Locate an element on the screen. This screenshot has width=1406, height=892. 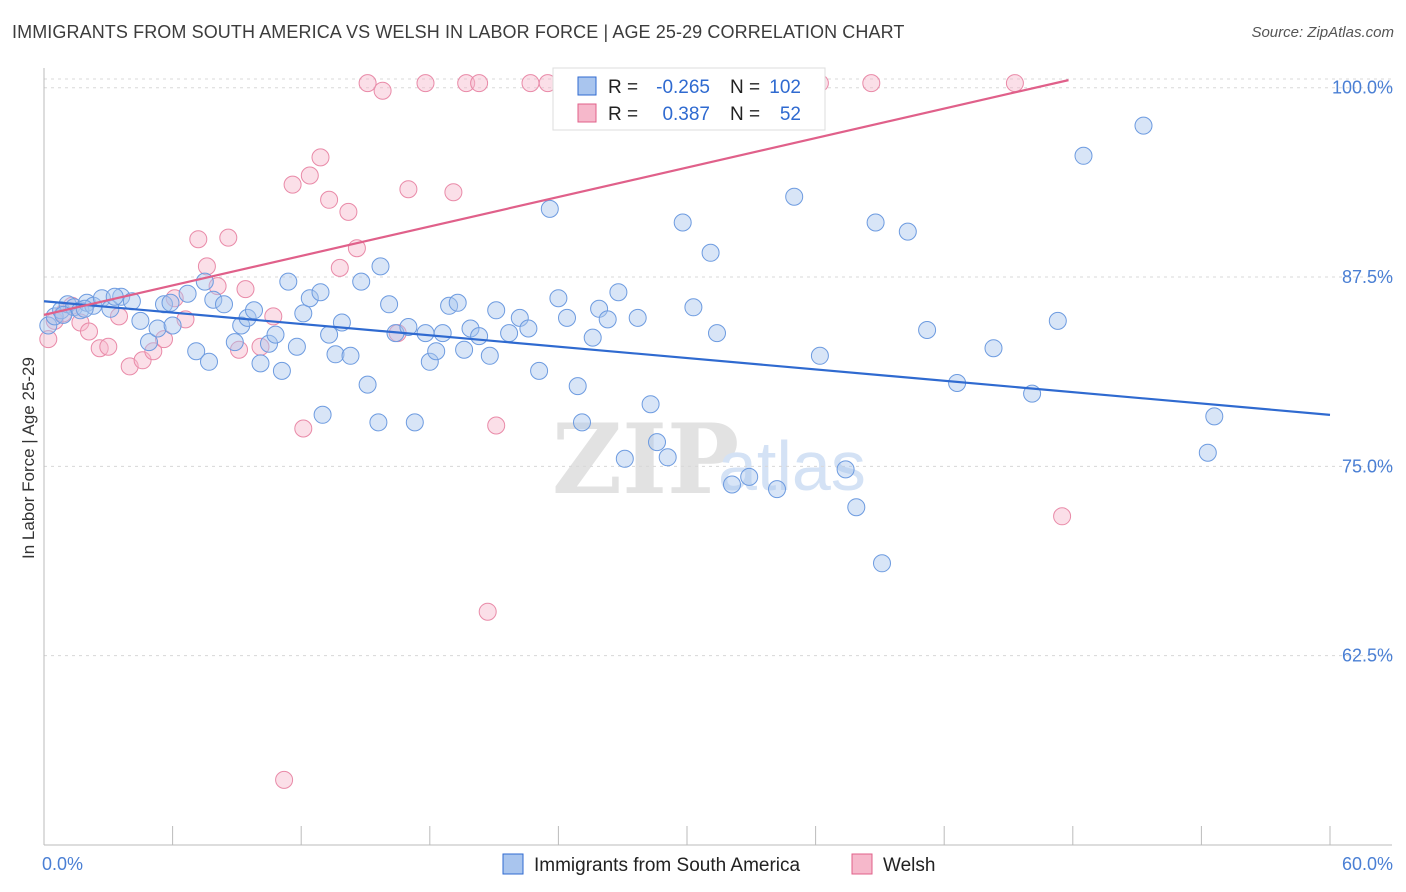
y-tick-label: 75.0% is located at coordinates (1367, 466).